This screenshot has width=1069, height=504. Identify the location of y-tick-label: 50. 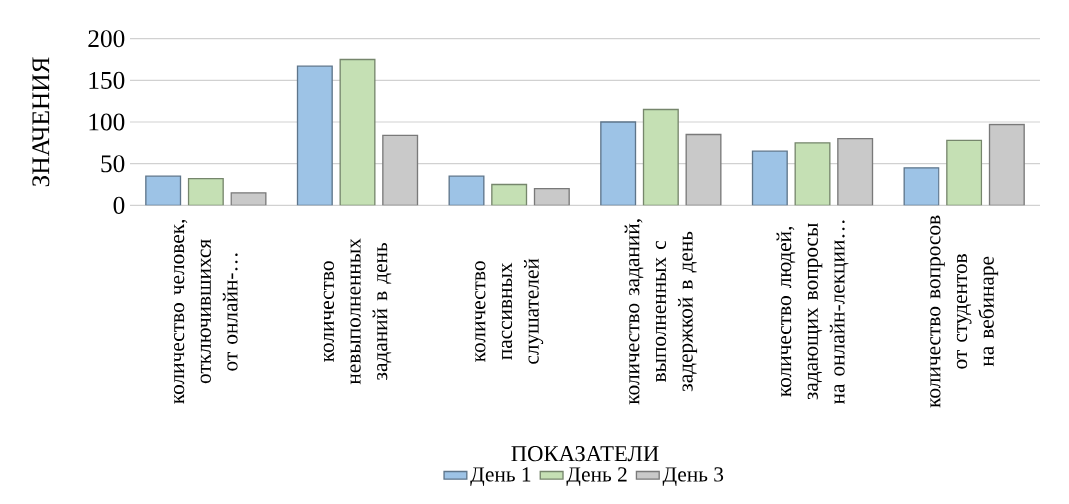
(113, 164).